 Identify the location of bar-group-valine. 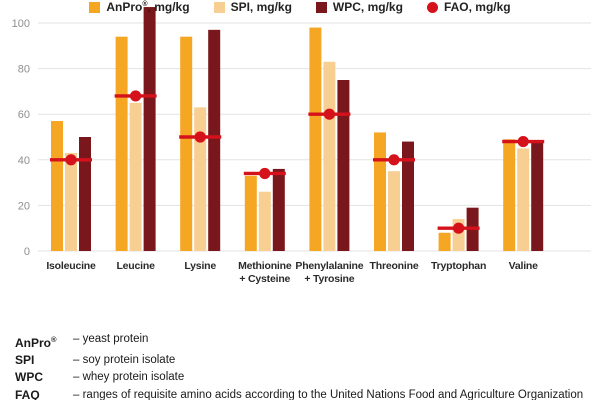
(523, 193).